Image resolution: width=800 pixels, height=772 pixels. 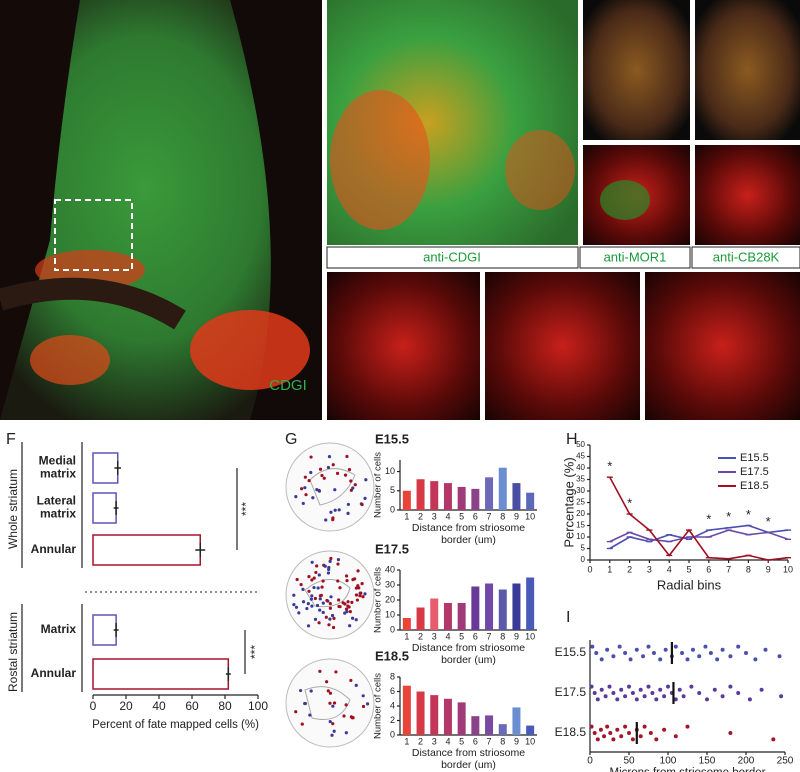 What do you see at coordinates (390, 599) in the screenshot?
I see `y-tick-label: 20` at bounding box center [390, 599].